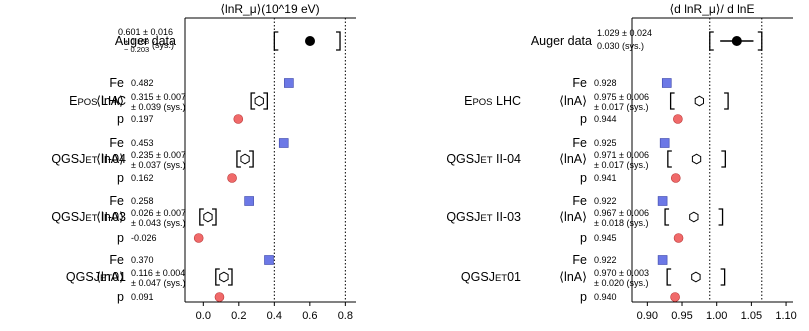 The height and width of the screenshot is (331, 809). What do you see at coordinates (605, 119) in the screenshot?
I see `model-0-p-value: 0.944` at bounding box center [605, 119].